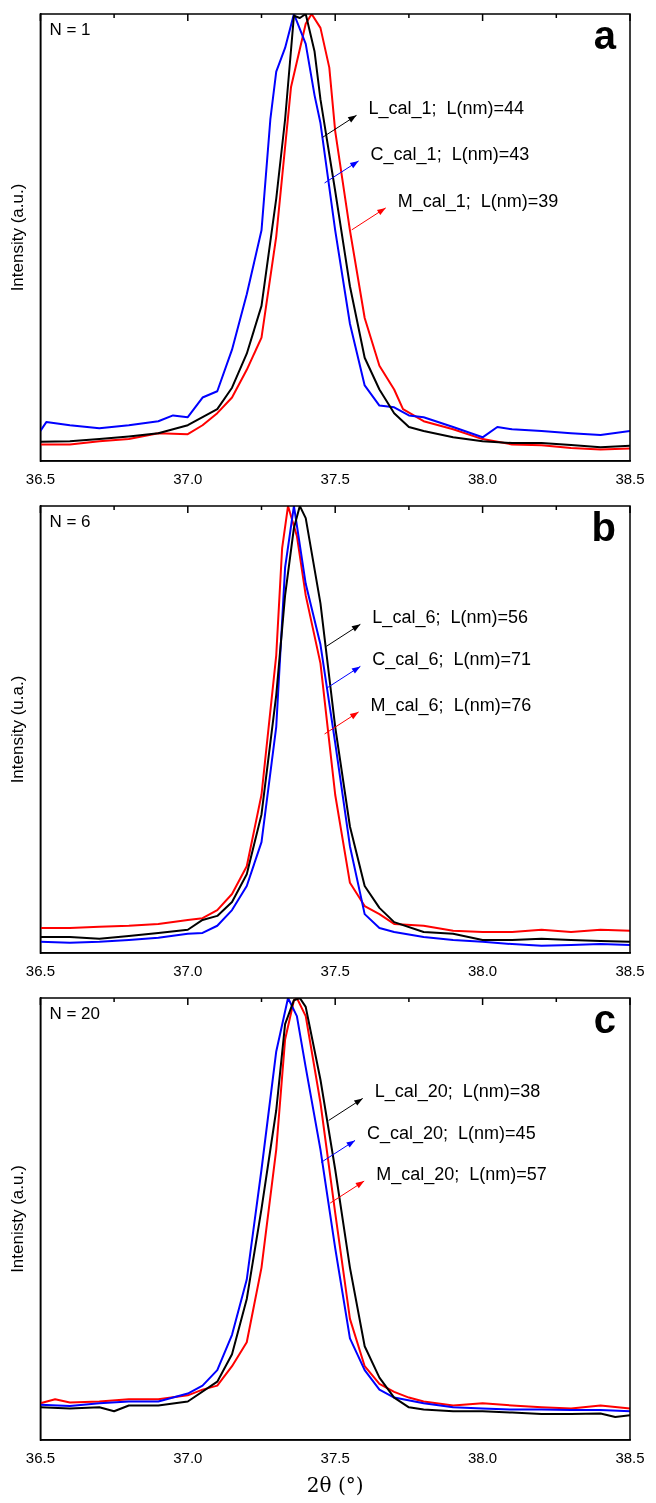 The image size is (656, 1503). What do you see at coordinates (605, 35) in the screenshot?
I see `annotation: a` at bounding box center [605, 35].